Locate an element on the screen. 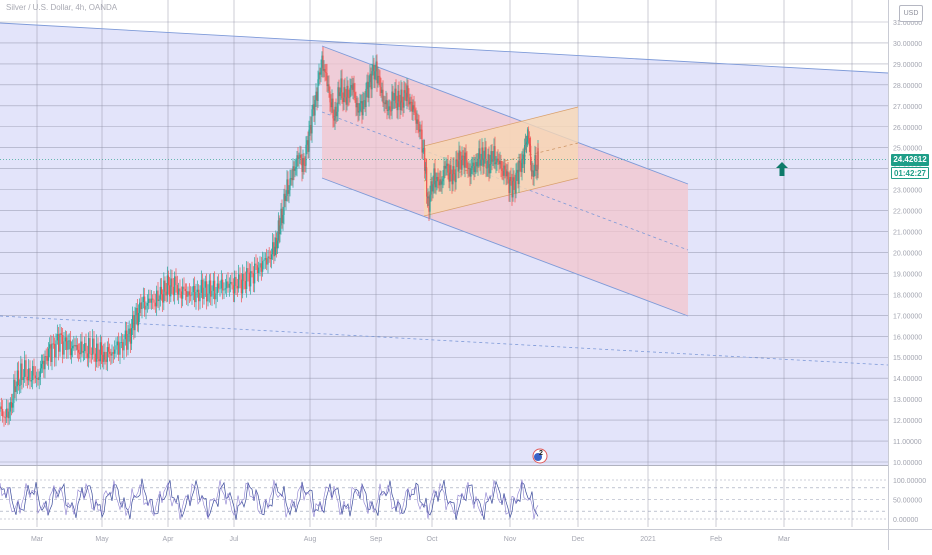 The width and height of the screenshot is (932, 555). y-tick-label: 17.00000 is located at coordinates (907, 316).